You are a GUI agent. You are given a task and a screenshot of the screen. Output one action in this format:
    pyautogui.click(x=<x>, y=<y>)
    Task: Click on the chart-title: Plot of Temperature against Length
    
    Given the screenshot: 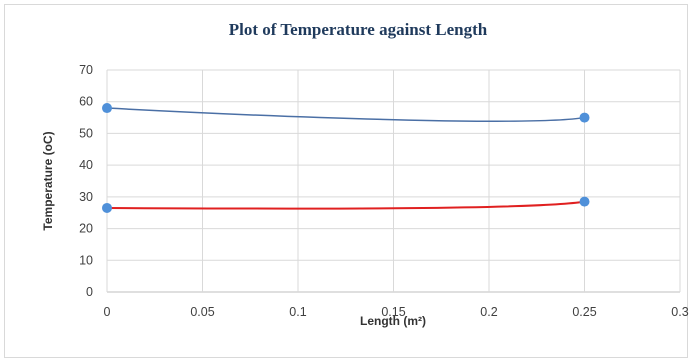 What is the action you would take?
    pyautogui.click(x=358, y=29)
    